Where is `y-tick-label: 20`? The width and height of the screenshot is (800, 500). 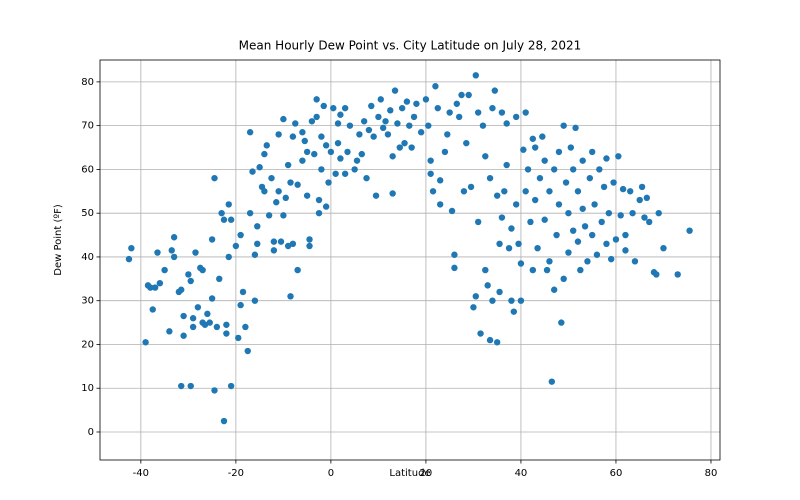
y-tick-label: 20 is located at coordinates (87, 344).